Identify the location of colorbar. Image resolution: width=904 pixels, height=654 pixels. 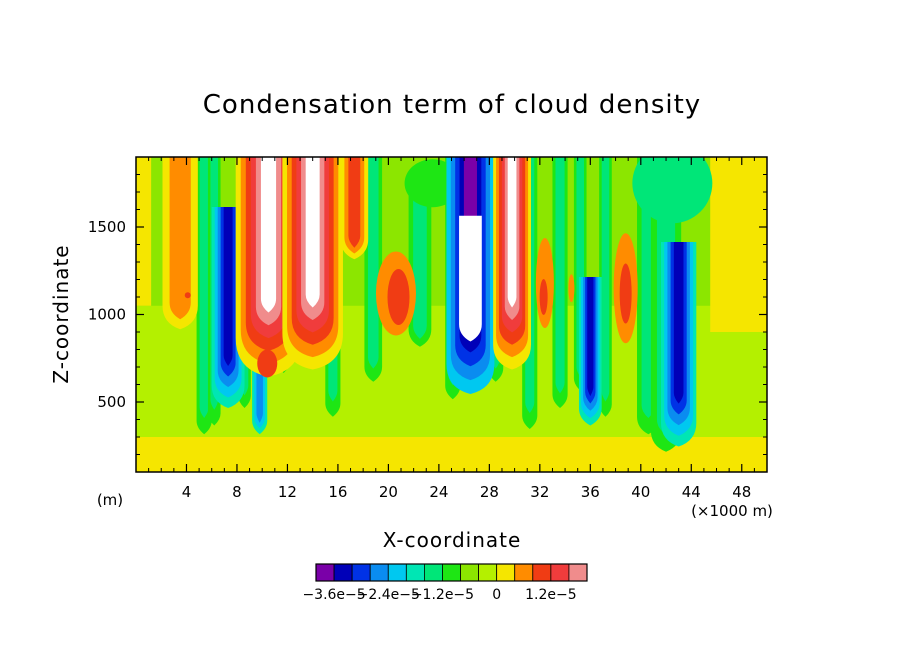
(451, 572).